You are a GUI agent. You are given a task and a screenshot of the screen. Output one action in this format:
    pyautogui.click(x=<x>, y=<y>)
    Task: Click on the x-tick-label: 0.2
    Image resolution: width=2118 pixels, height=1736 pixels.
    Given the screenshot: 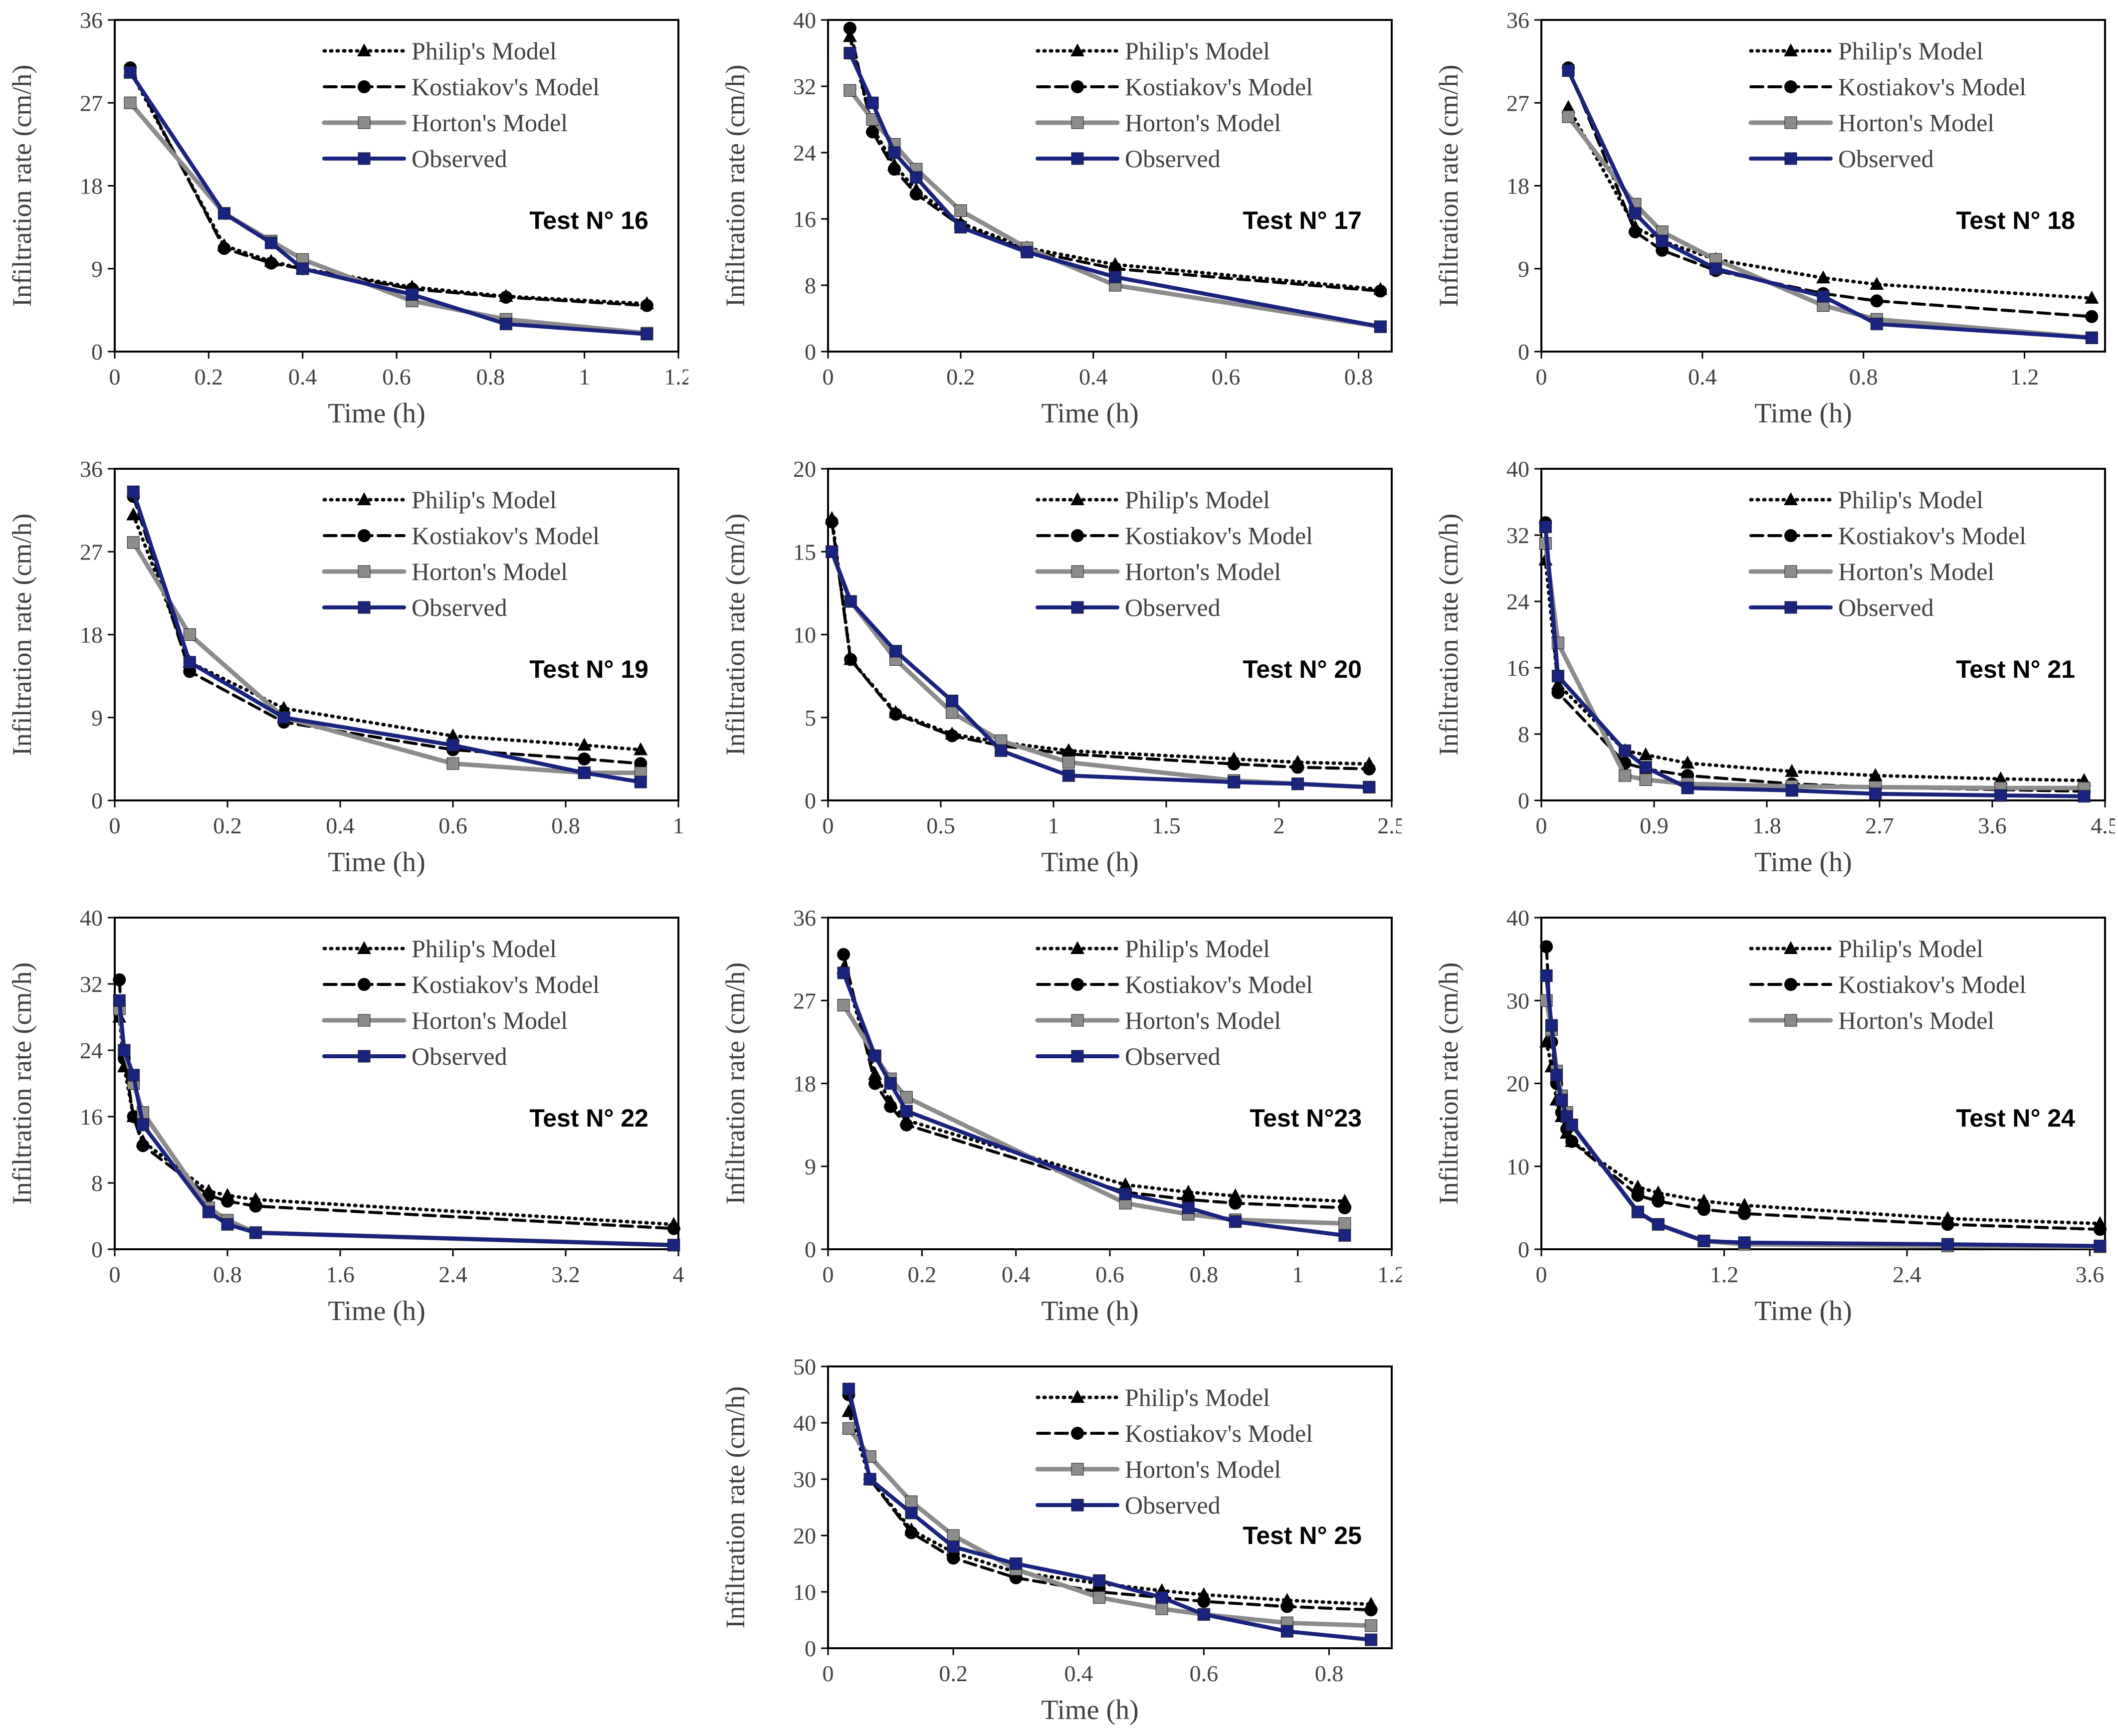 What is the action you would take?
    pyautogui.click(x=954, y=1673)
    